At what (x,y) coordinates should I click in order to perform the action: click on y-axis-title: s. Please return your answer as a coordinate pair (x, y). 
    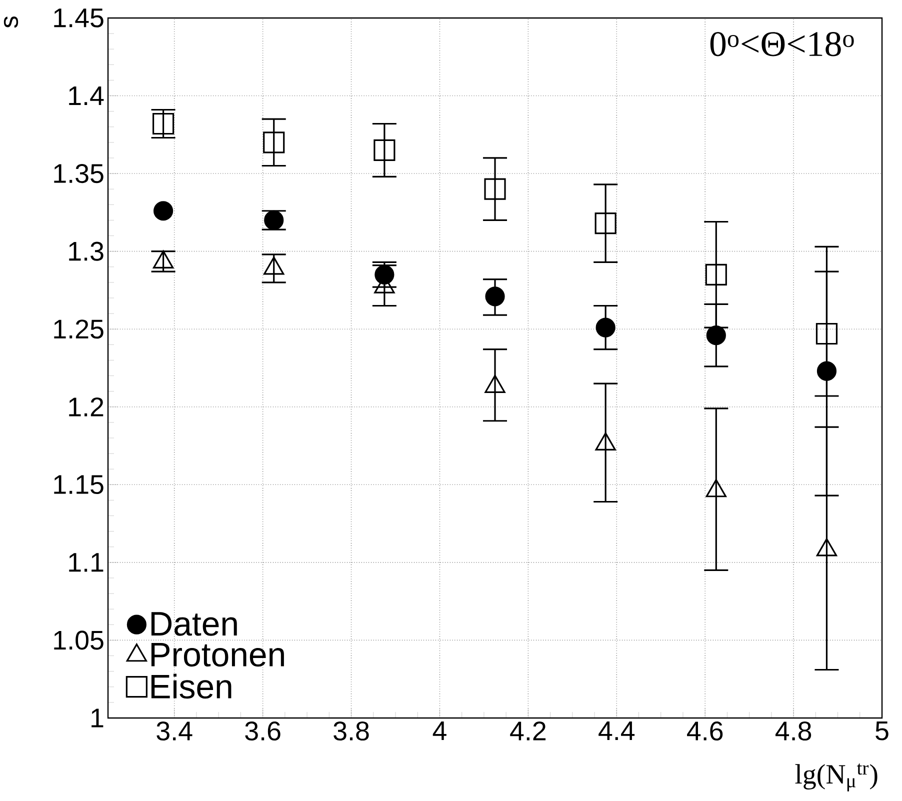
    Looking at the image, I should click on (11, 22).